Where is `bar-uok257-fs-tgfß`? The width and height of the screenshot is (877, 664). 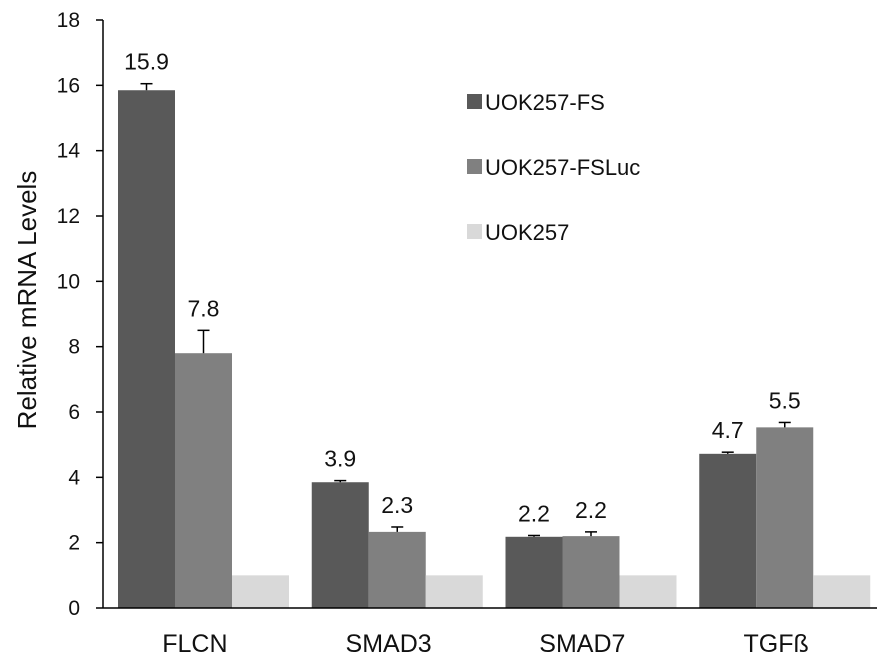
bar-uok257-fs-tgfß is located at coordinates (728, 530).